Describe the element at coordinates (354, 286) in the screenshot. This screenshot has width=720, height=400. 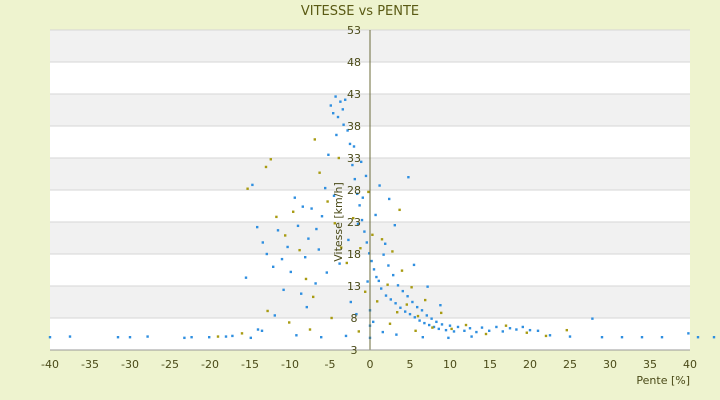
I see `y-tick-label: 13` at that location.